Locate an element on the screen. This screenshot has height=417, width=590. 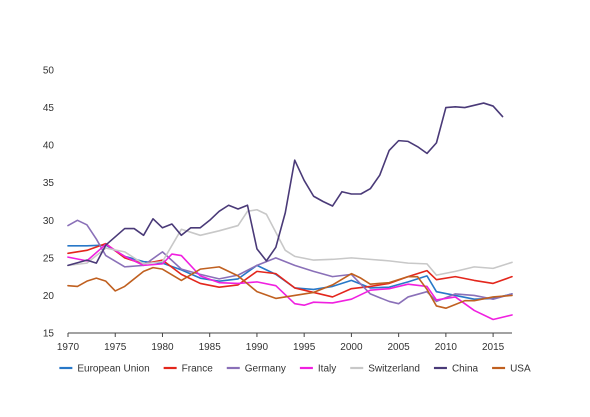
legend-item-switzerland: Switzerland is located at coordinates (385, 369).